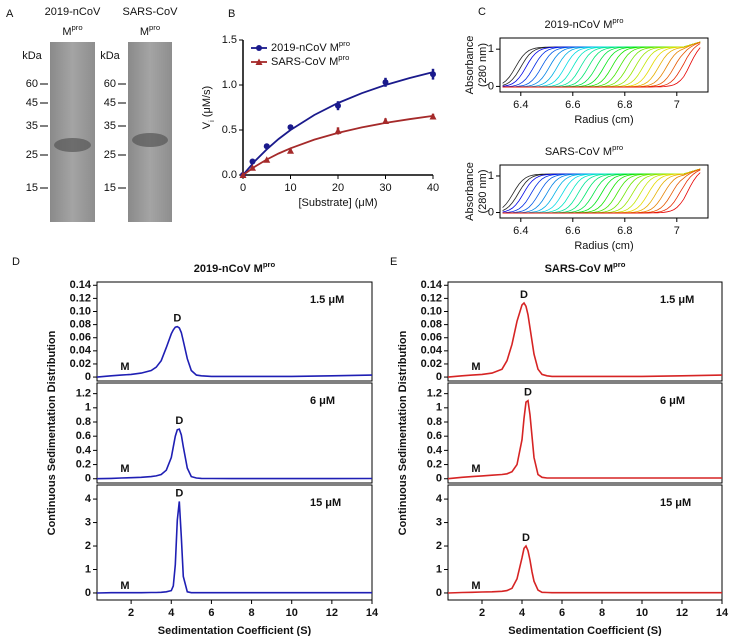  I want to click on legend-marker, so click(259, 61).